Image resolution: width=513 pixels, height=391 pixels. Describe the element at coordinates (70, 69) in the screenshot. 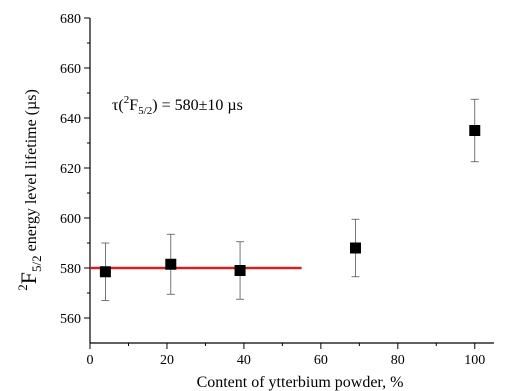

I see `y-tick-label: 660` at that location.